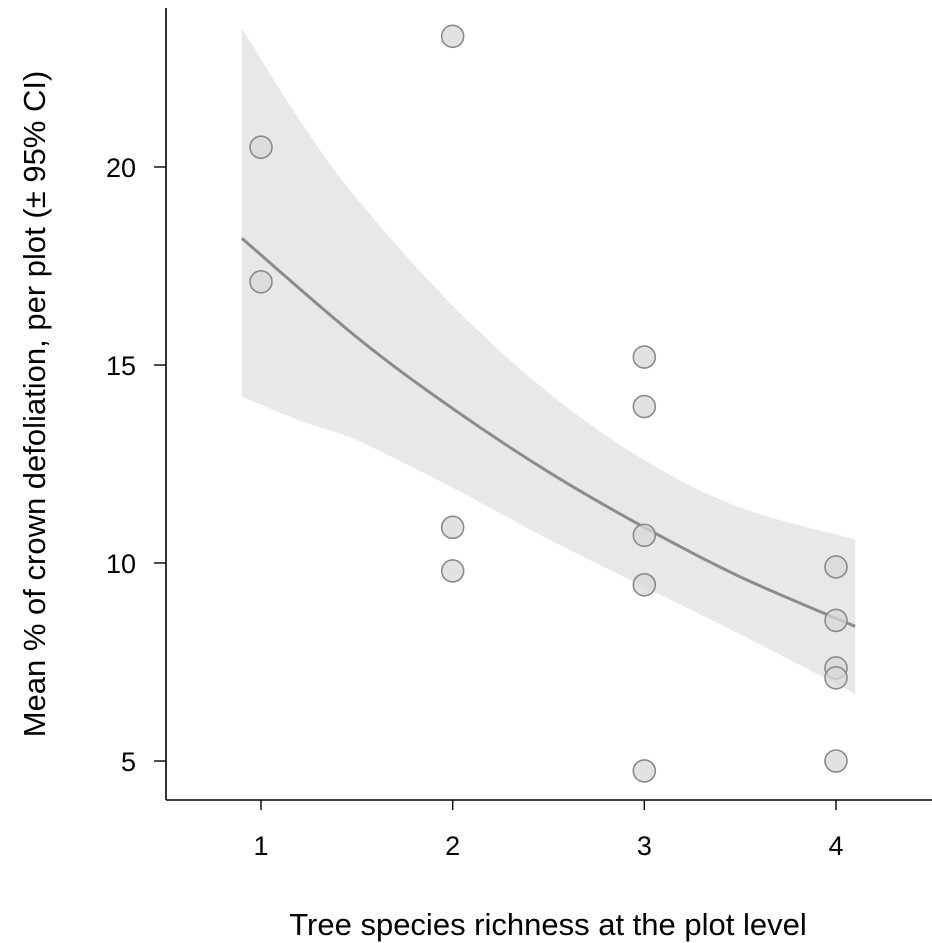 The image size is (932, 943). I want to click on y-tick-label: 10, so click(121, 564).